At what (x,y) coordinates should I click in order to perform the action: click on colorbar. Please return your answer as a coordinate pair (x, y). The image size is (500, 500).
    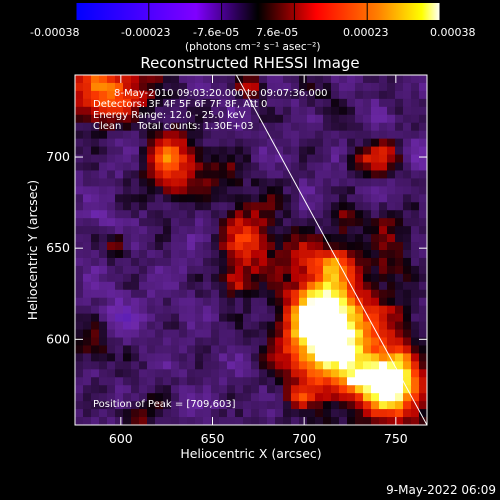
    Looking at the image, I should click on (258, 11).